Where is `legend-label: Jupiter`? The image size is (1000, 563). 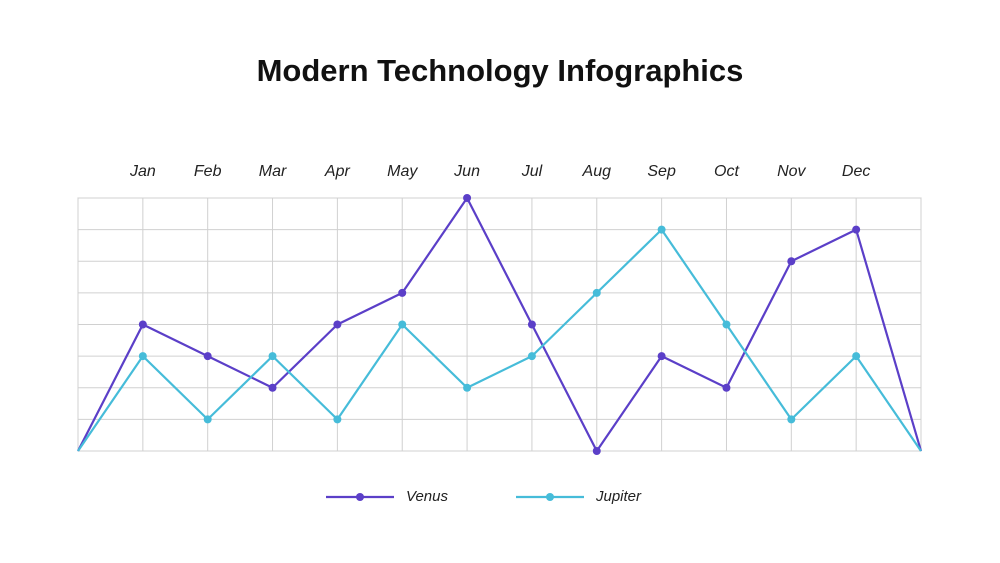 legend-label: Jupiter is located at coordinates (618, 496).